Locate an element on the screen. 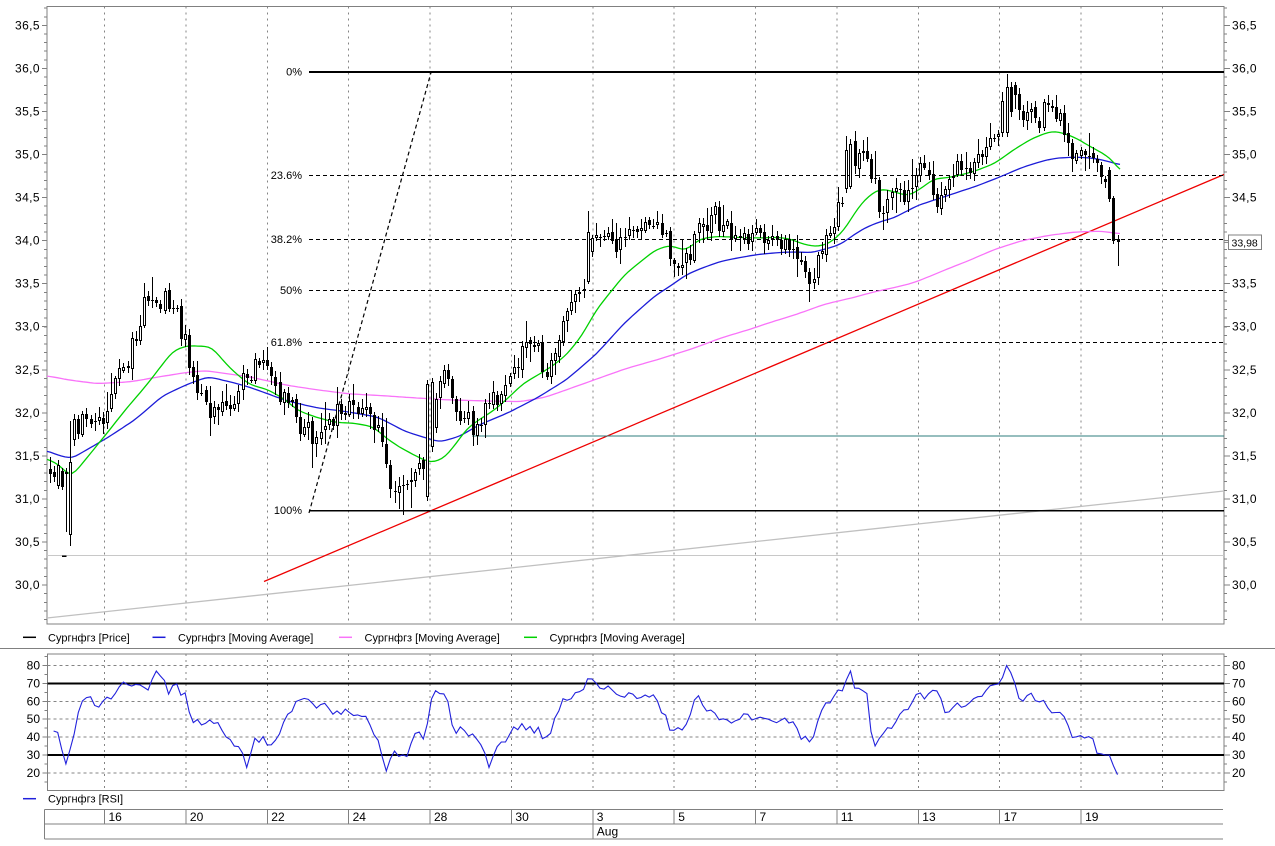  svg-text: 5 is located at coordinates (681, 817).